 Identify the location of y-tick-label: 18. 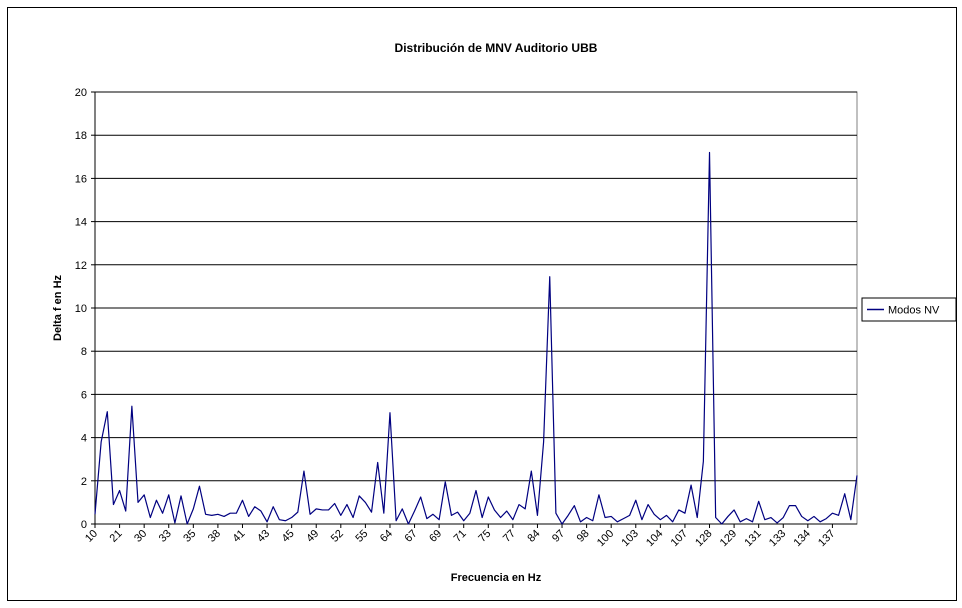
(81, 136).